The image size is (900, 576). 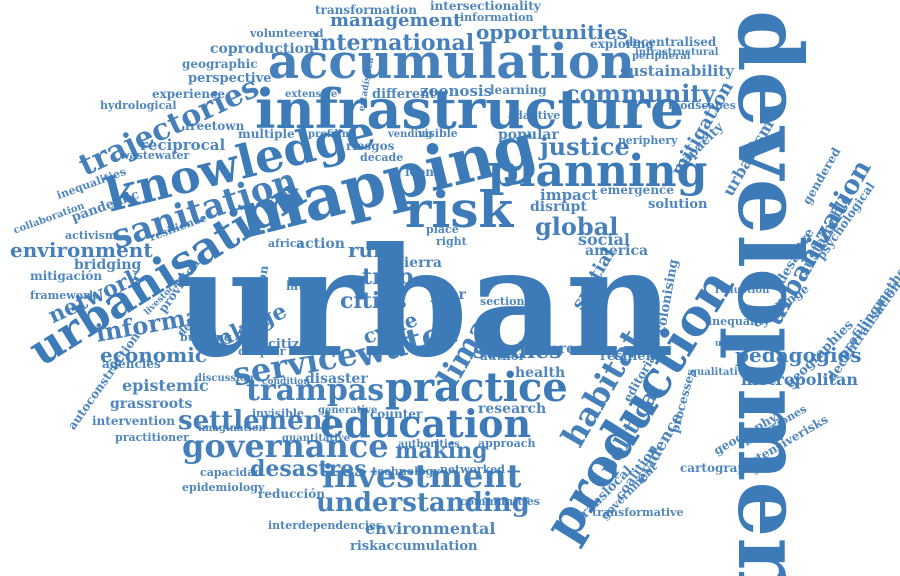 What do you see at coordinates (286, 243) in the screenshot?
I see `cloud-word: africa` at bounding box center [286, 243].